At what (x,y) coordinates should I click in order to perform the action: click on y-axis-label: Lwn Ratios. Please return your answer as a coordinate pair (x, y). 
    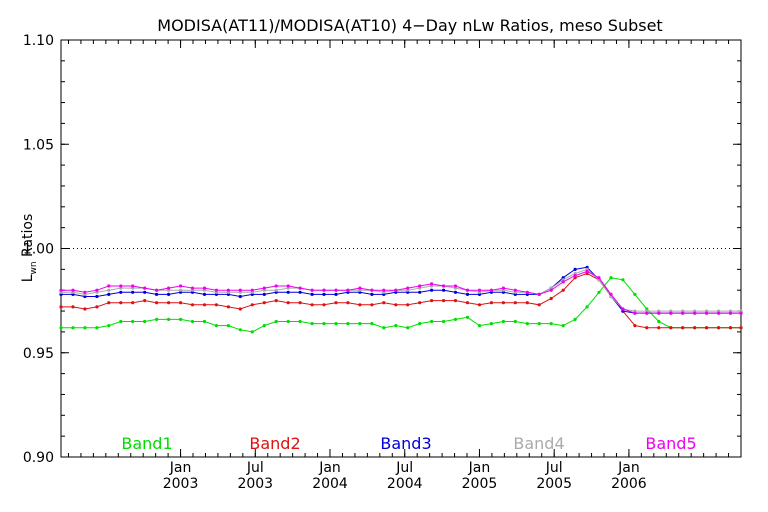
    Looking at the image, I should click on (29, 248).